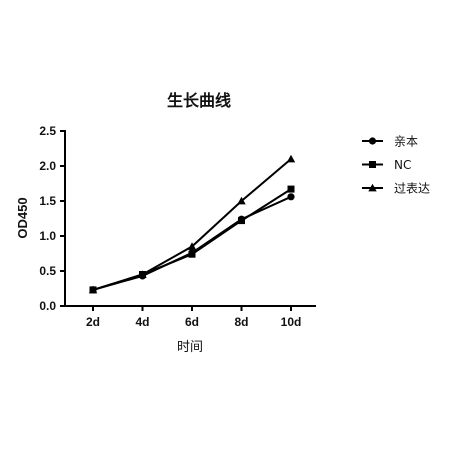 The width and height of the screenshot is (450, 455). Describe the element at coordinates (291, 322) in the screenshot. I see `x-tick-label: 10d` at that location.